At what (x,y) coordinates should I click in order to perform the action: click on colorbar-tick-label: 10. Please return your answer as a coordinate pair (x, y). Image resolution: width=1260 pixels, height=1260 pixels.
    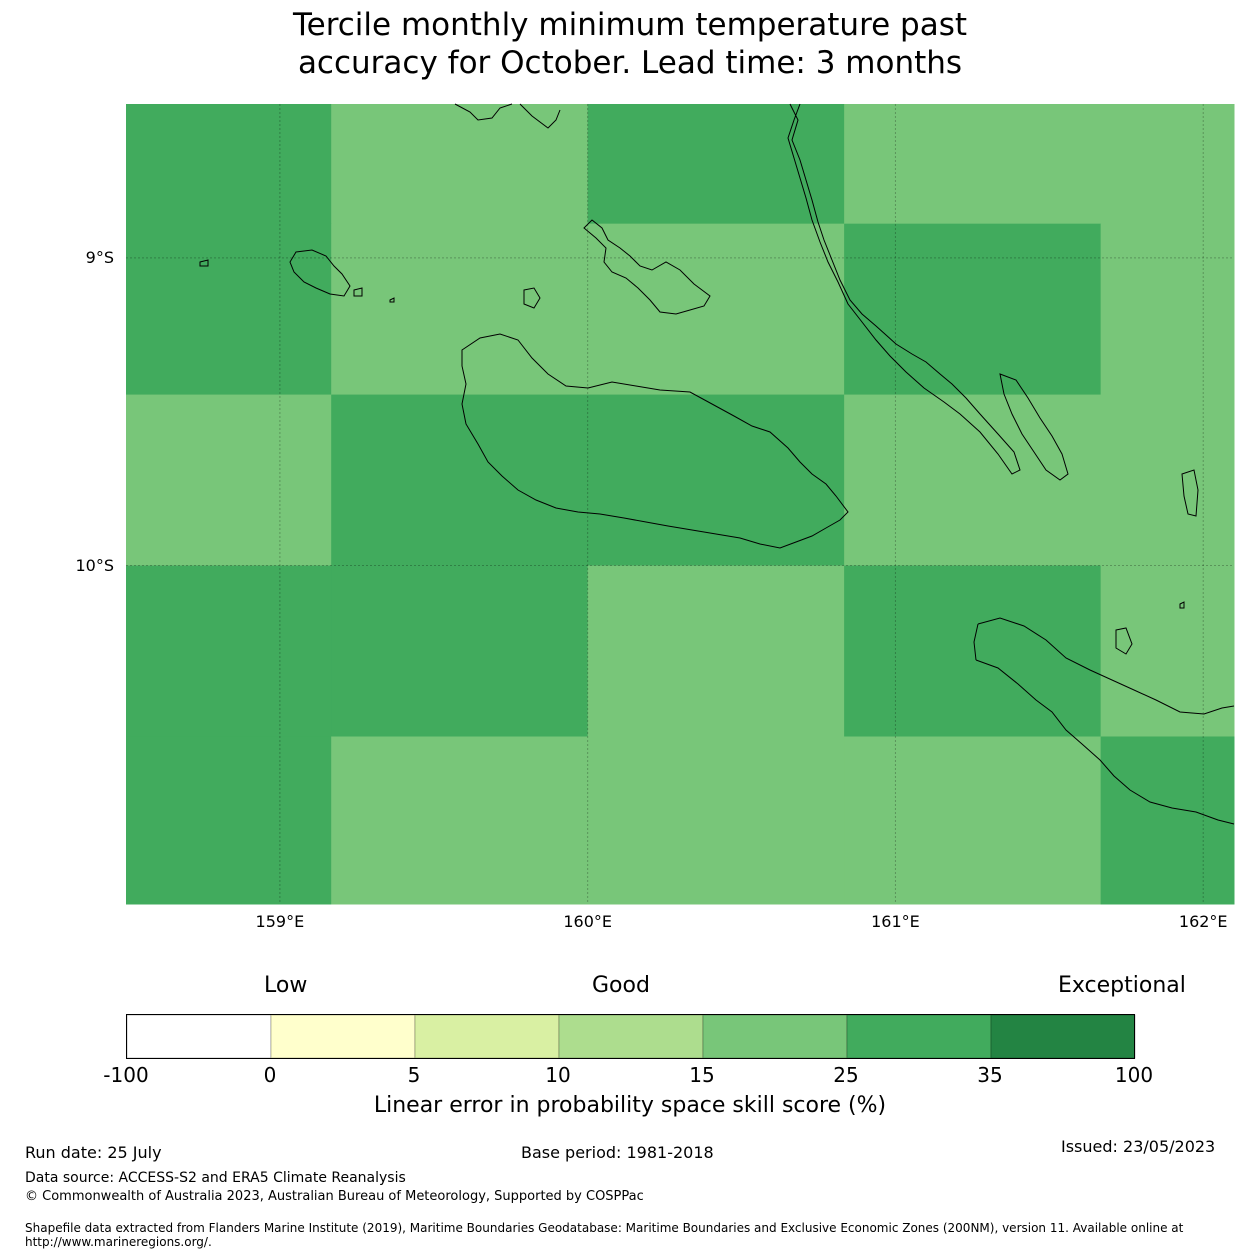
    Looking at the image, I should click on (558, 1075).